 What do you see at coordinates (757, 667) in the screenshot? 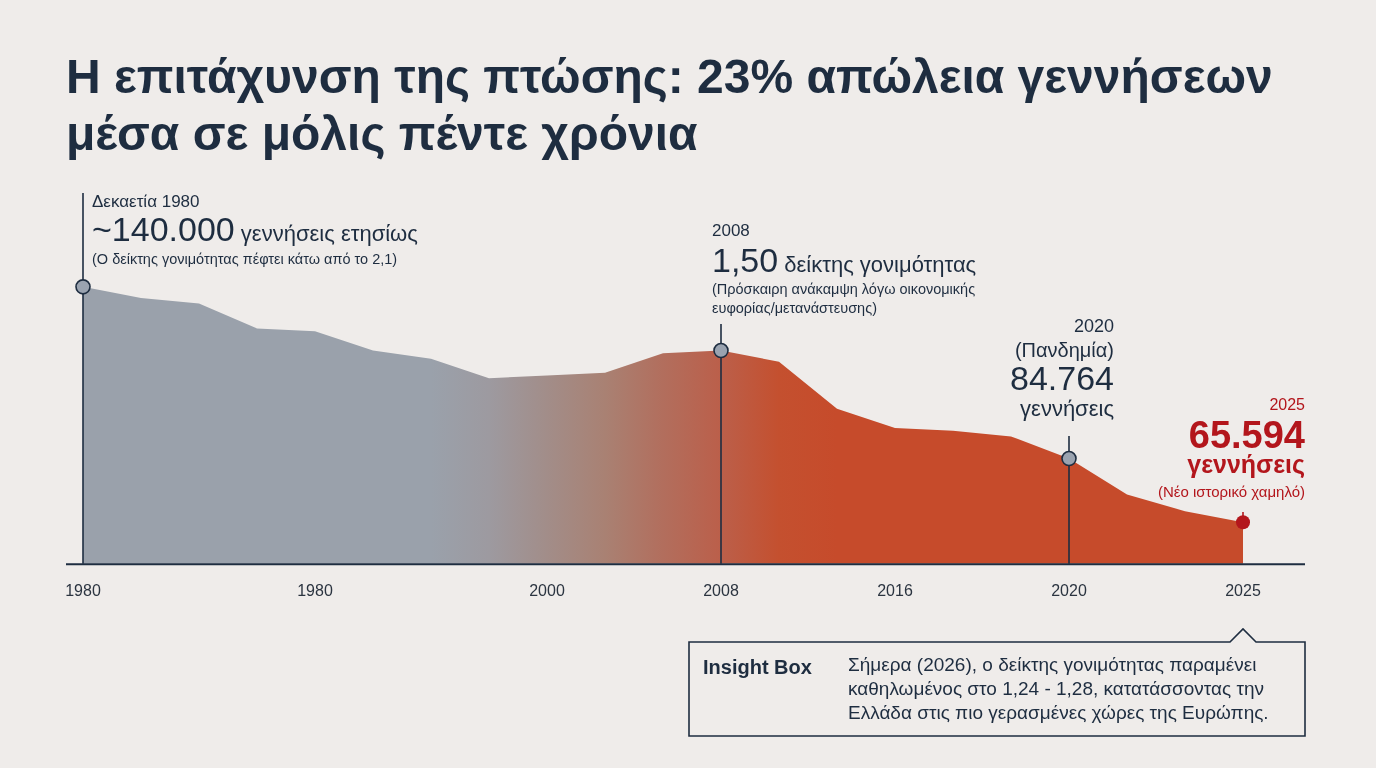
I see `text: Insight Box` at bounding box center [757, 667].